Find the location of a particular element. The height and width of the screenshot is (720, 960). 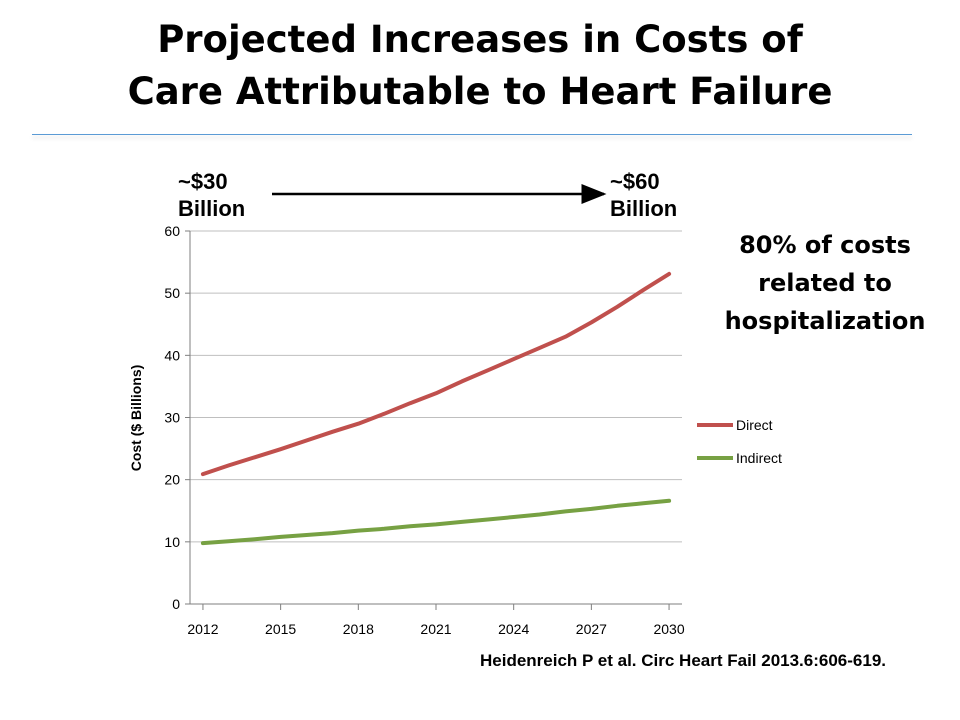

hospitalization-callout: 80% of costs related to hospitalization is located at coordinates (825, 283).